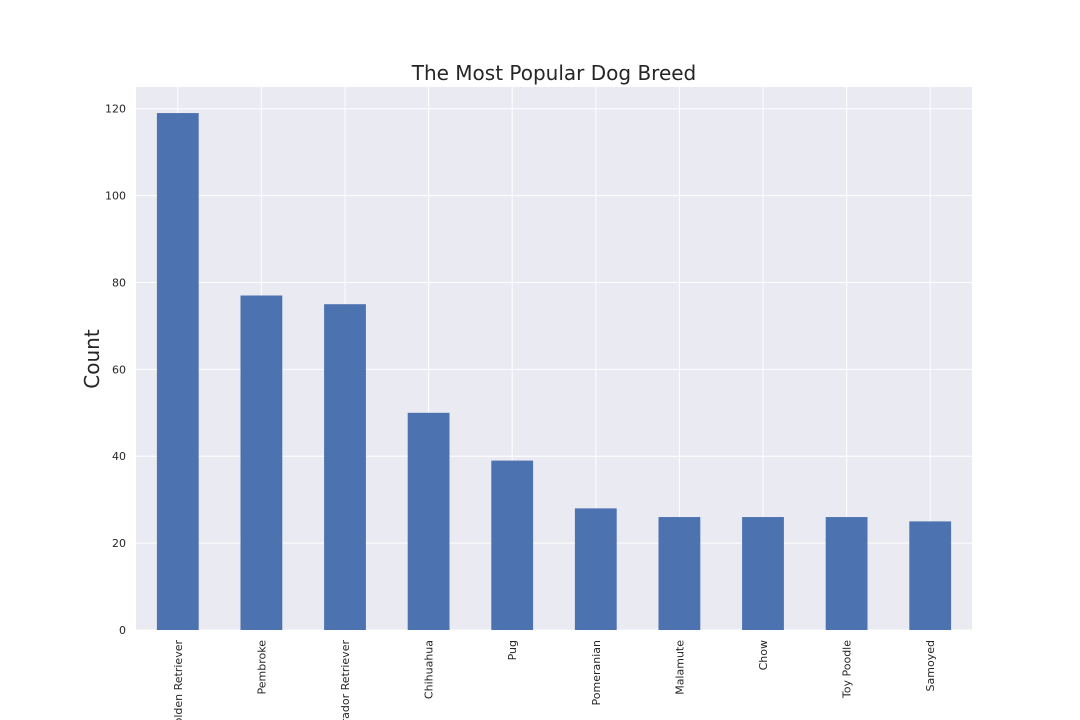  I want to click on bar-chihuahua, so click(428, 521).